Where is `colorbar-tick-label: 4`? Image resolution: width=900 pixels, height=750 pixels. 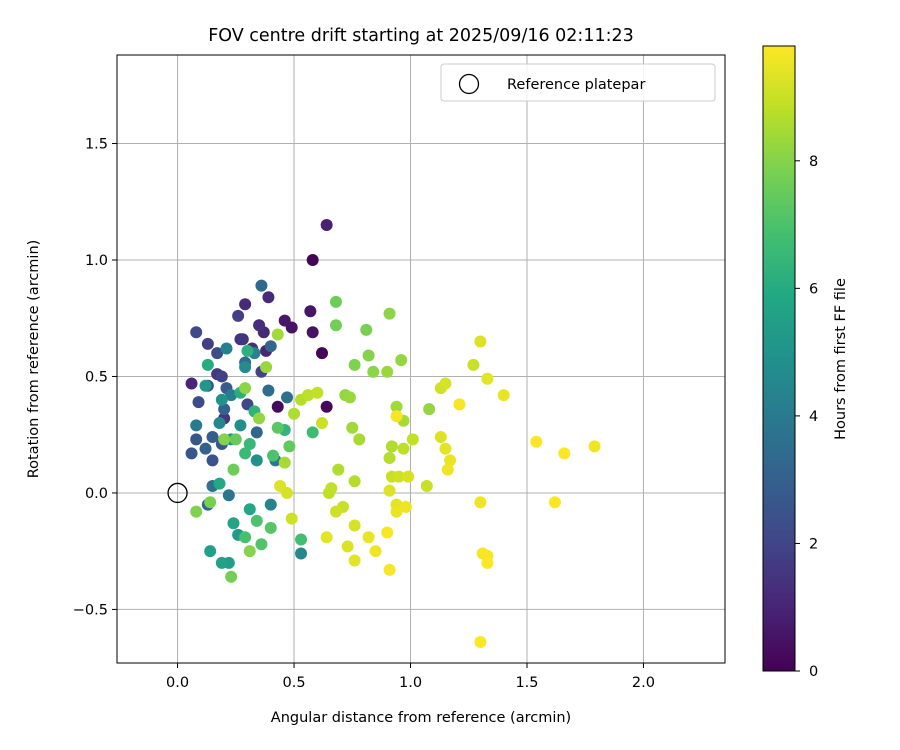
colorbar-tick-label: 4 is located at coordinates (813, 417).